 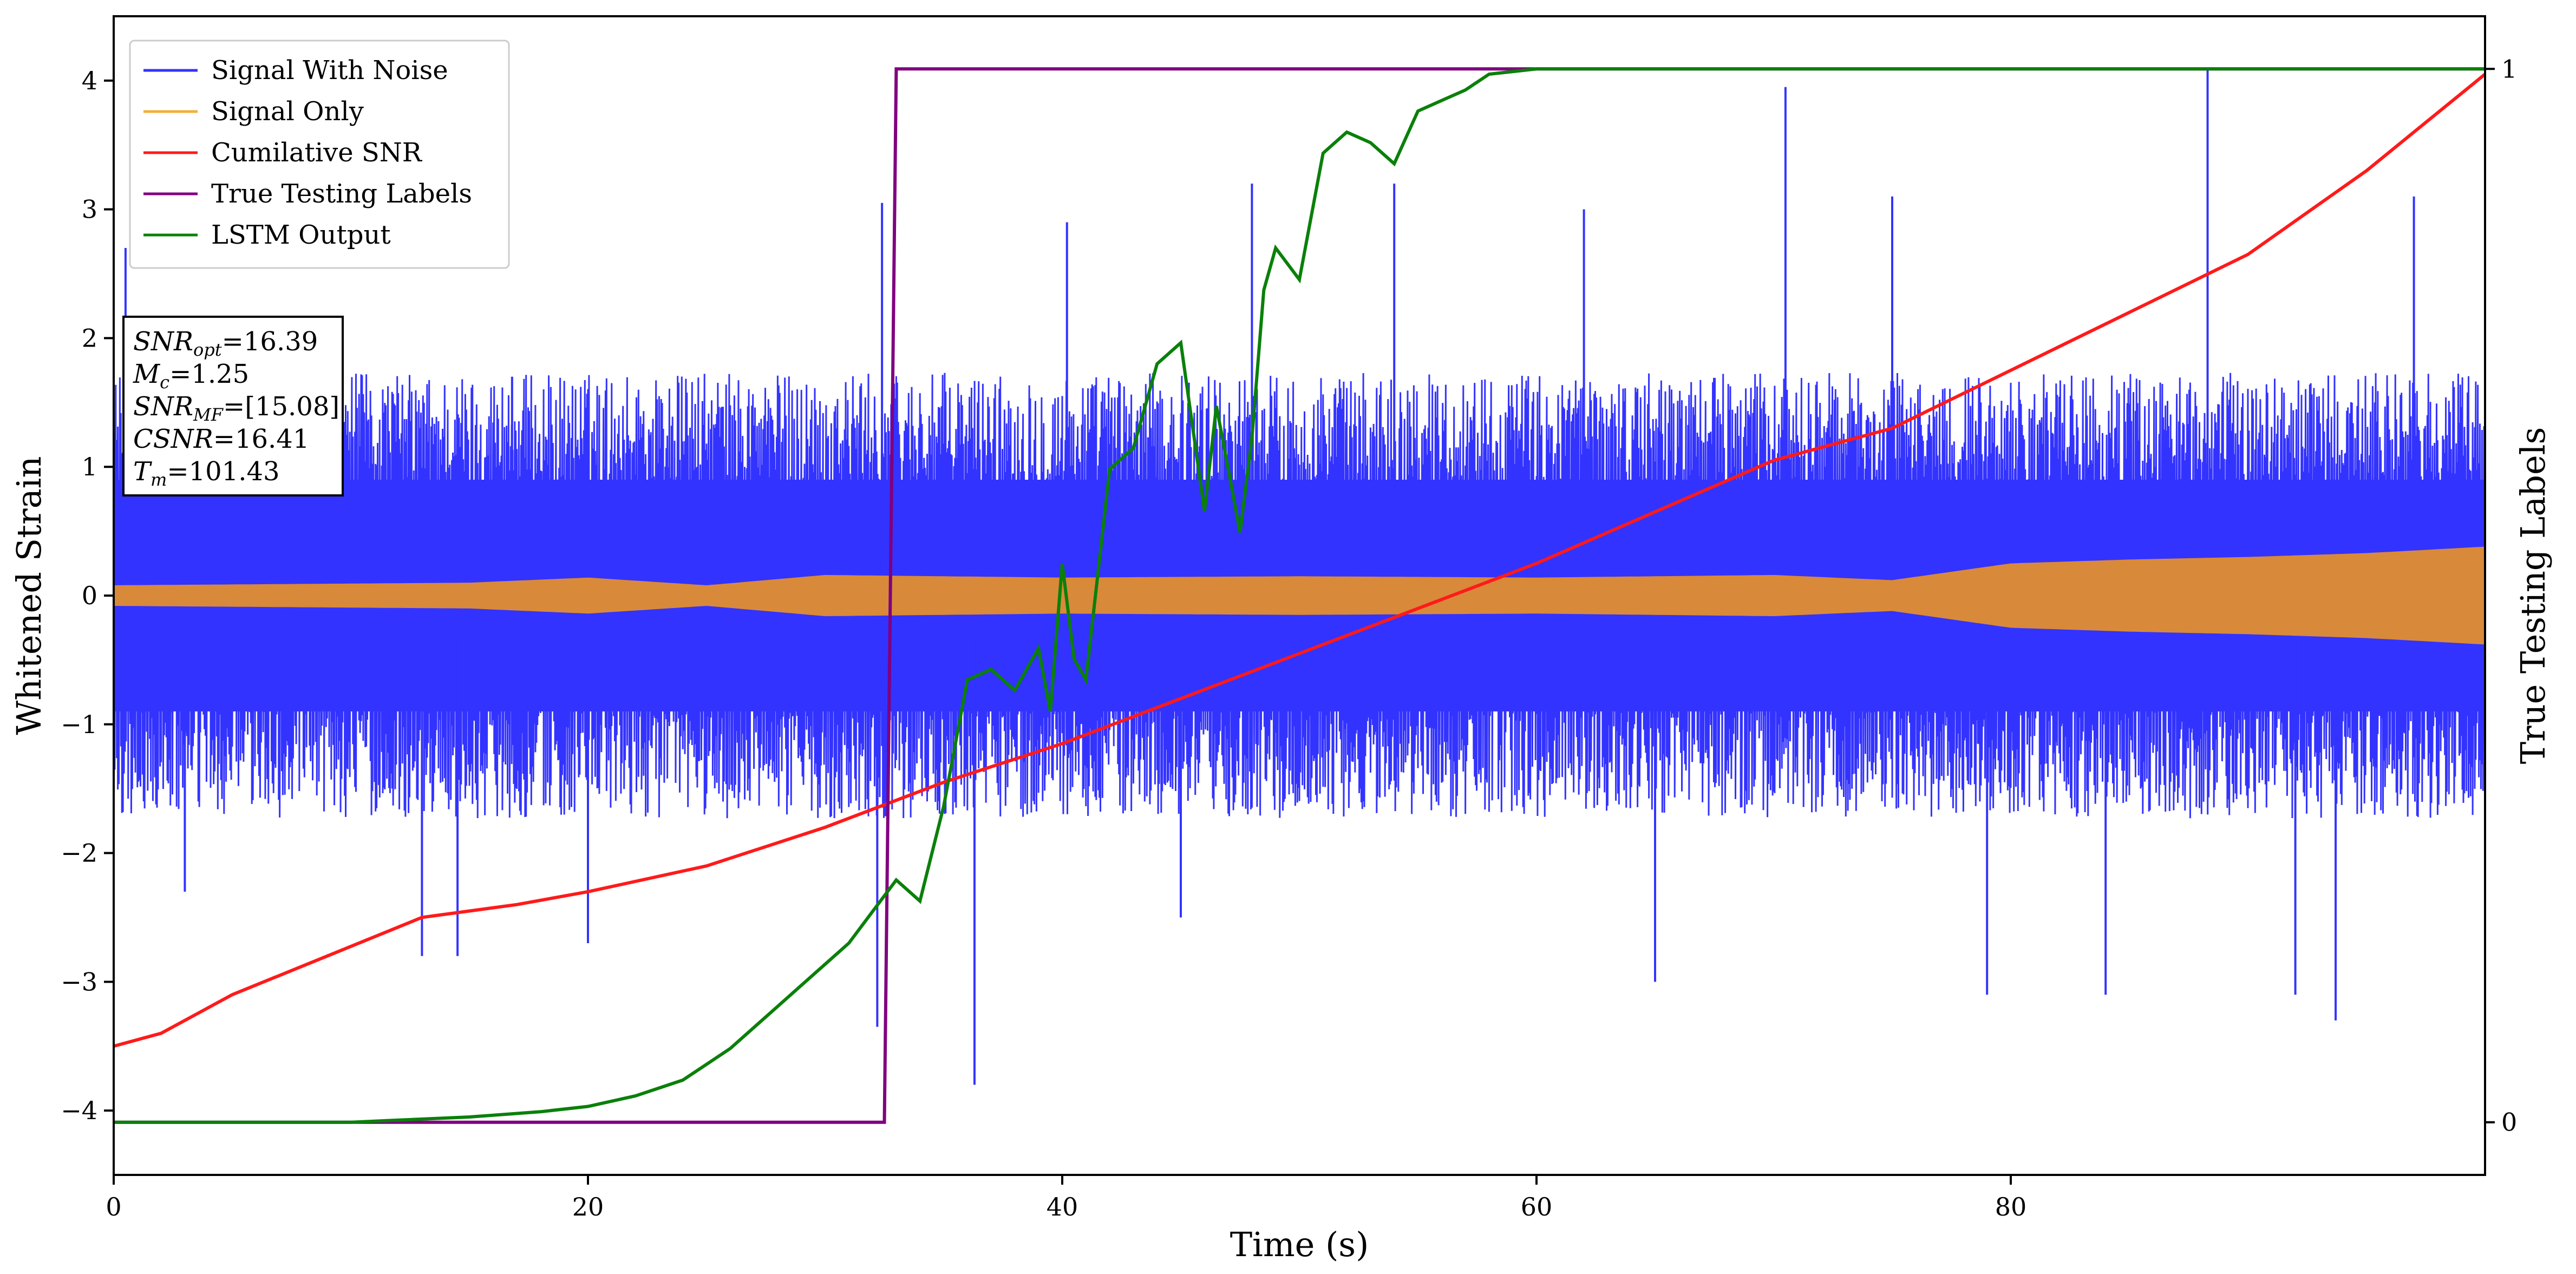 What do you see at coordinates (113, 1206) in the screenshot?
I see `x-tick-label-0: 0` at bounding box center [113, 1206].